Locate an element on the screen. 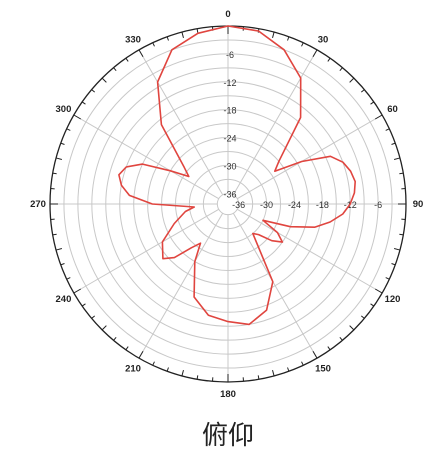 The image size is (429, 450). angle-label: 0 is located at coordinates (227, 14).